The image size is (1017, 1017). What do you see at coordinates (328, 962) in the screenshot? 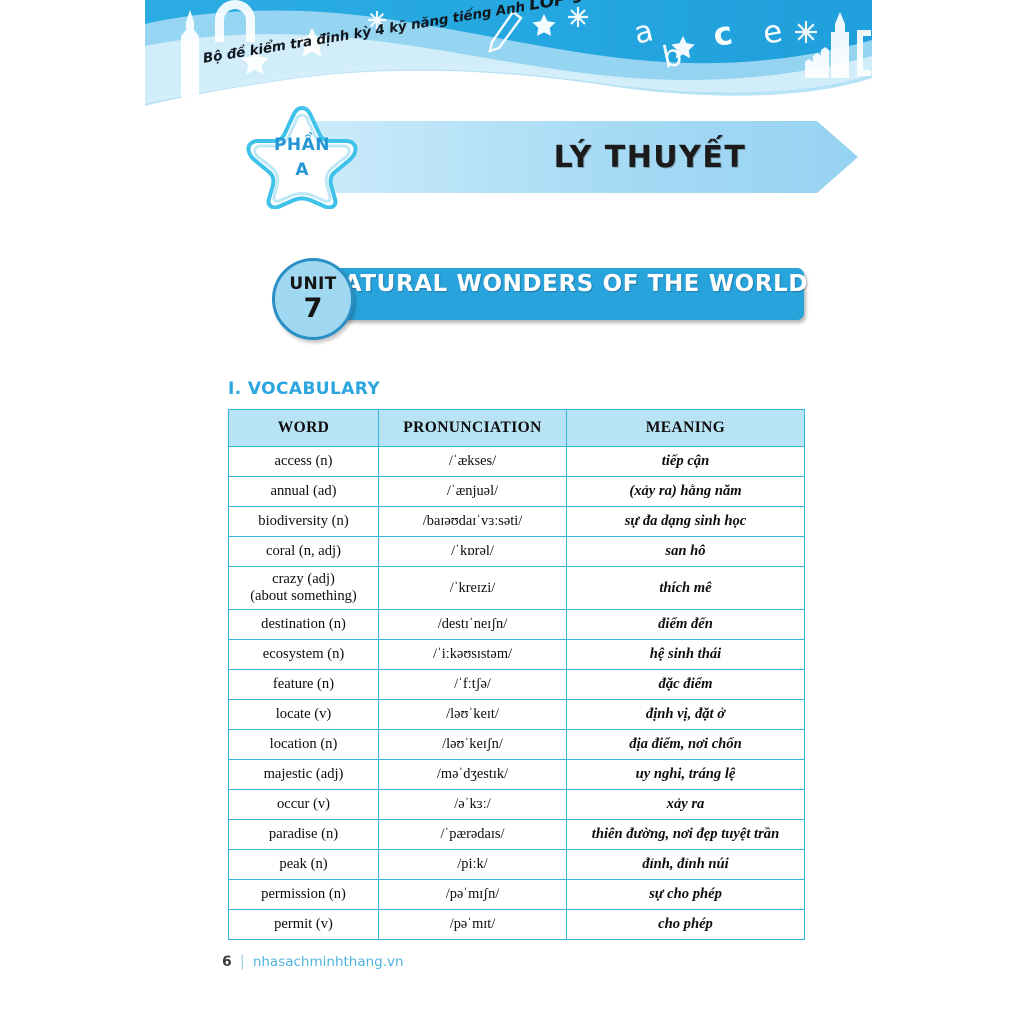
I see `footer-site-url: nhasachminhthang.vn` at bounding box center [328, 962].